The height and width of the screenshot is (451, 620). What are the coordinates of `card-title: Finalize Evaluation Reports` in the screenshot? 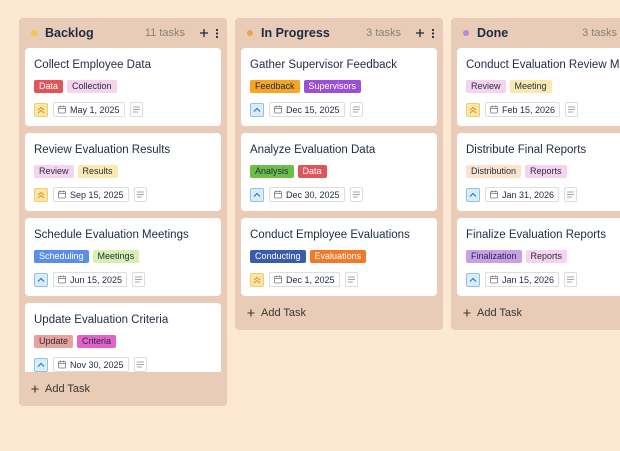 It's located at (536, 235).